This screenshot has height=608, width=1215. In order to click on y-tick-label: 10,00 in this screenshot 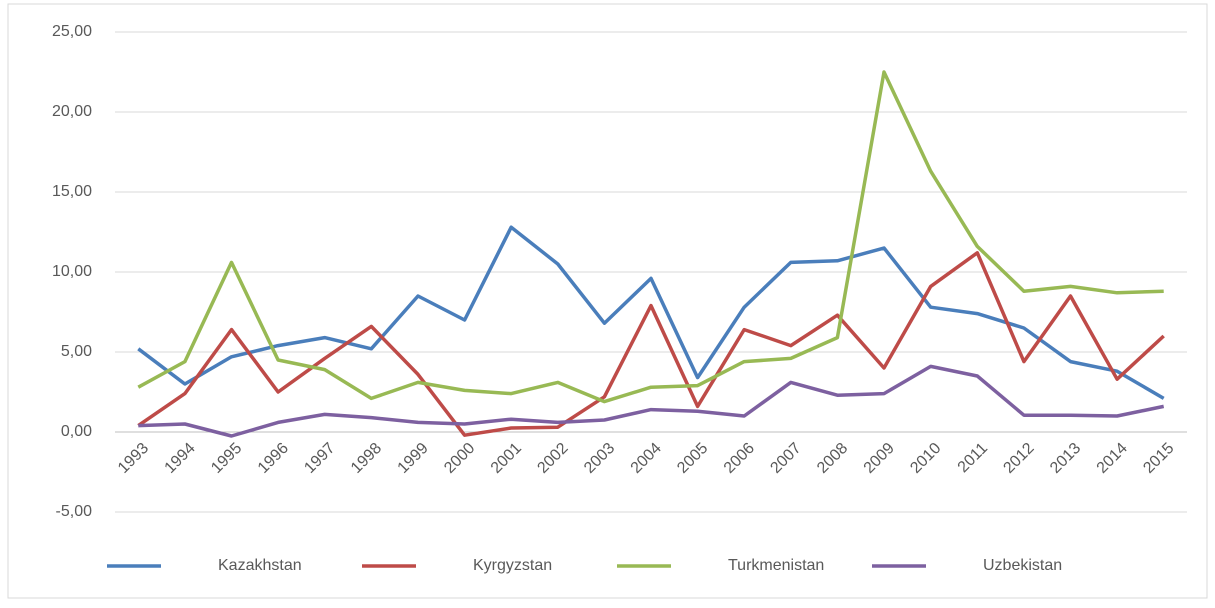, I will do `click(72, 271)`.